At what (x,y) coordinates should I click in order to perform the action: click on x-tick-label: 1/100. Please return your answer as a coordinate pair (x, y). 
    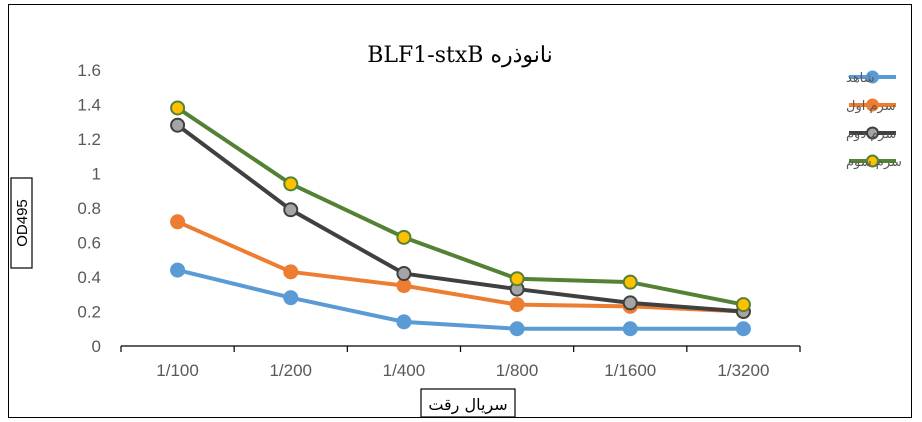
    Looking at the image, I should click on (177, 370).